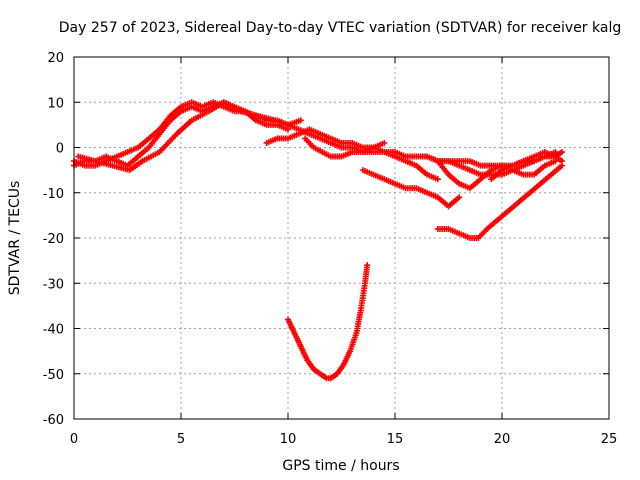 The image size is (640, 480). Describe the element at coordinates (328, 322) in the screenshot. I see `series-track-k` at that location.